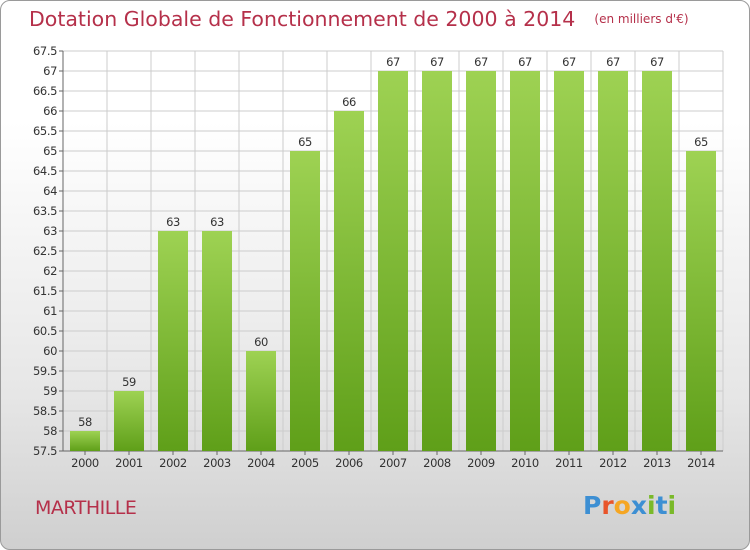 The image size is (750, 550). What do you see at coordinates (50, 271) in the screenshot?
I see `y-tick-label: 62` at bounding box center [50, 271].